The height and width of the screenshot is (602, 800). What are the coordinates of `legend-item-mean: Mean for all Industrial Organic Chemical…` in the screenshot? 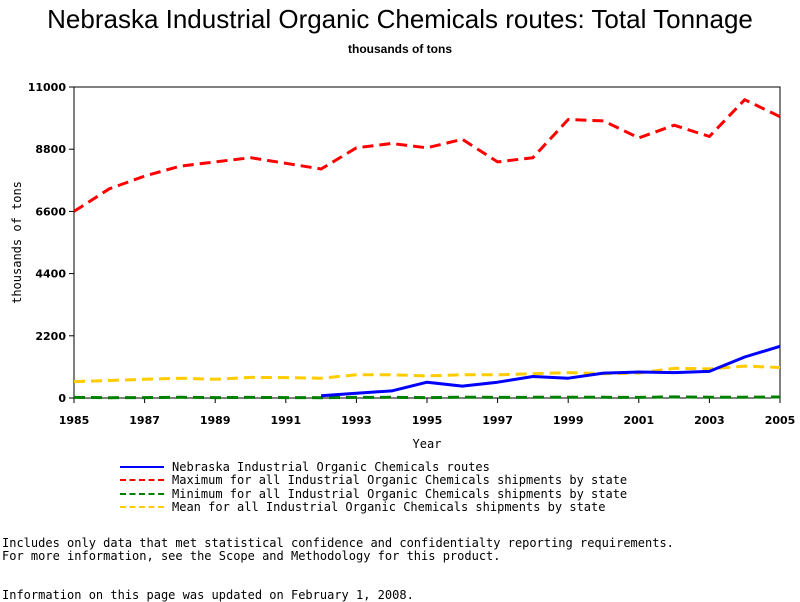 It's located at (373, 507).